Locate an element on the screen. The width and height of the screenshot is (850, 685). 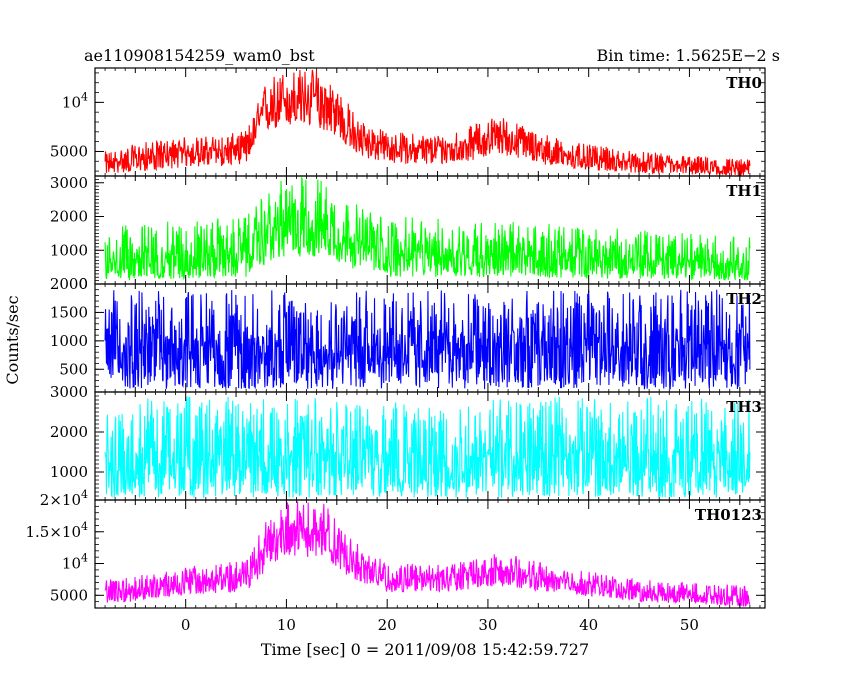
x-tick-label: 30 is located at coordinates (487, 625).